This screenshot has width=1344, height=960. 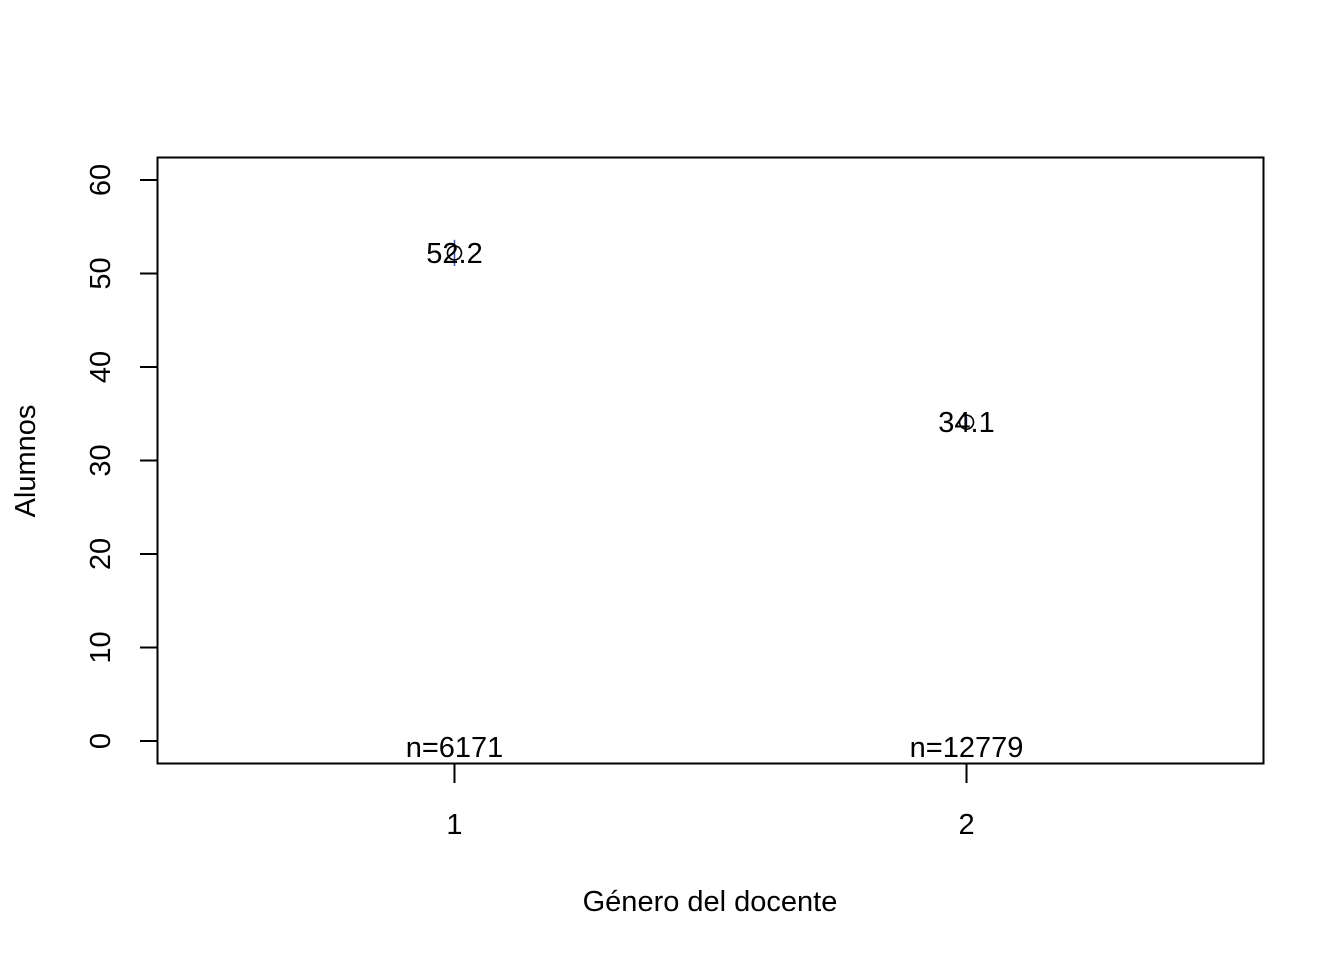 I want to click on y-tick-label: 20, so click(x=101, y=554).